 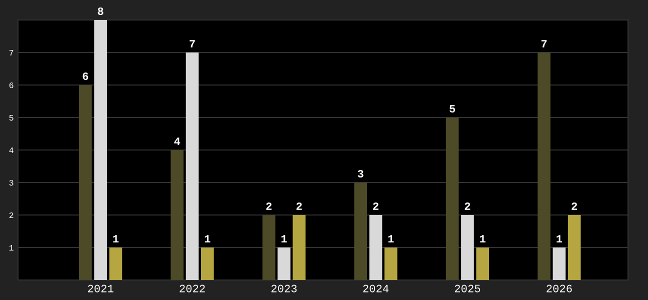 I want to click on y-tick-label: 3, so click(x=11, y=183).